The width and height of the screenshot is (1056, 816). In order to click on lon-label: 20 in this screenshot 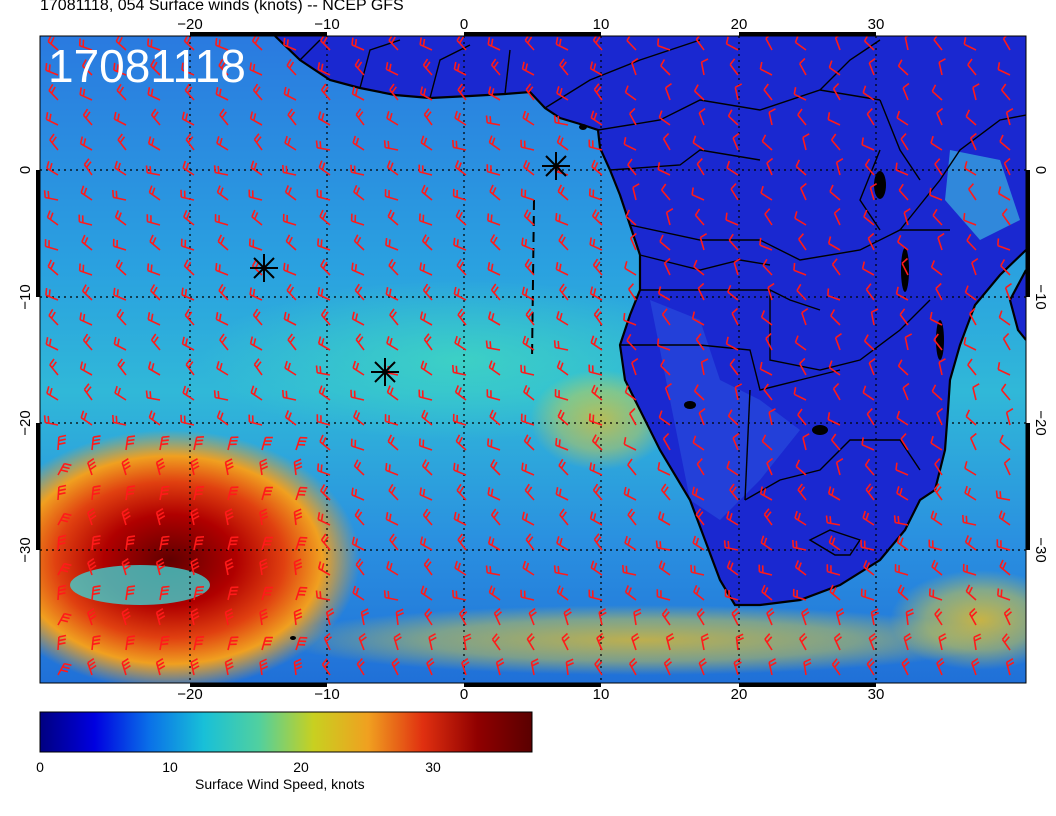, I will do `click(739, 24)`.